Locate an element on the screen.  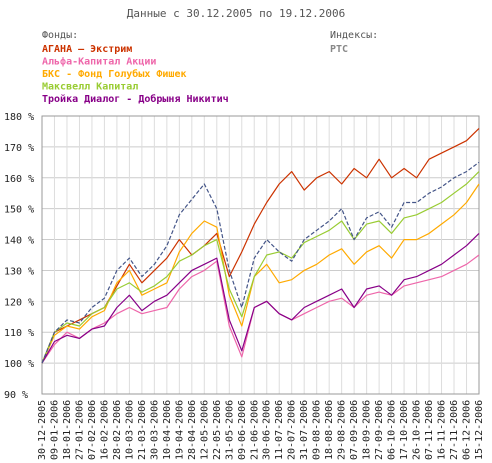
x-tick-label: 30-06-2006 is located at coordinates (267, 430).